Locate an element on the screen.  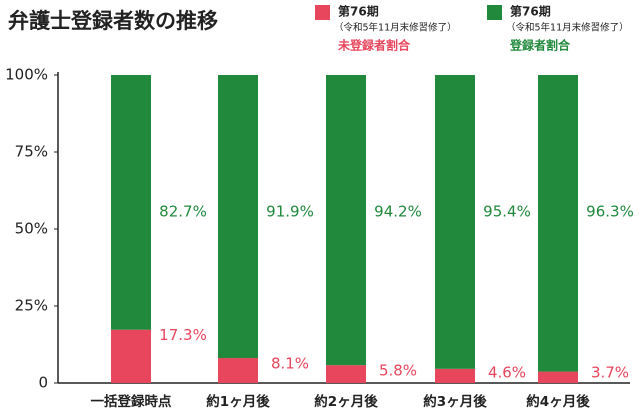
value-label: 91.9% is located at coordinates (290, 212).